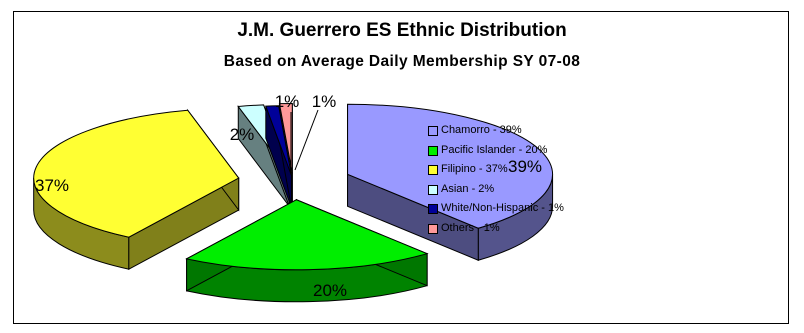 This screenshot has width=804, height=333. I want to click on legend-label-white-non-hispanic: White/Non-Hispanic - 1%, so click(502, 208).